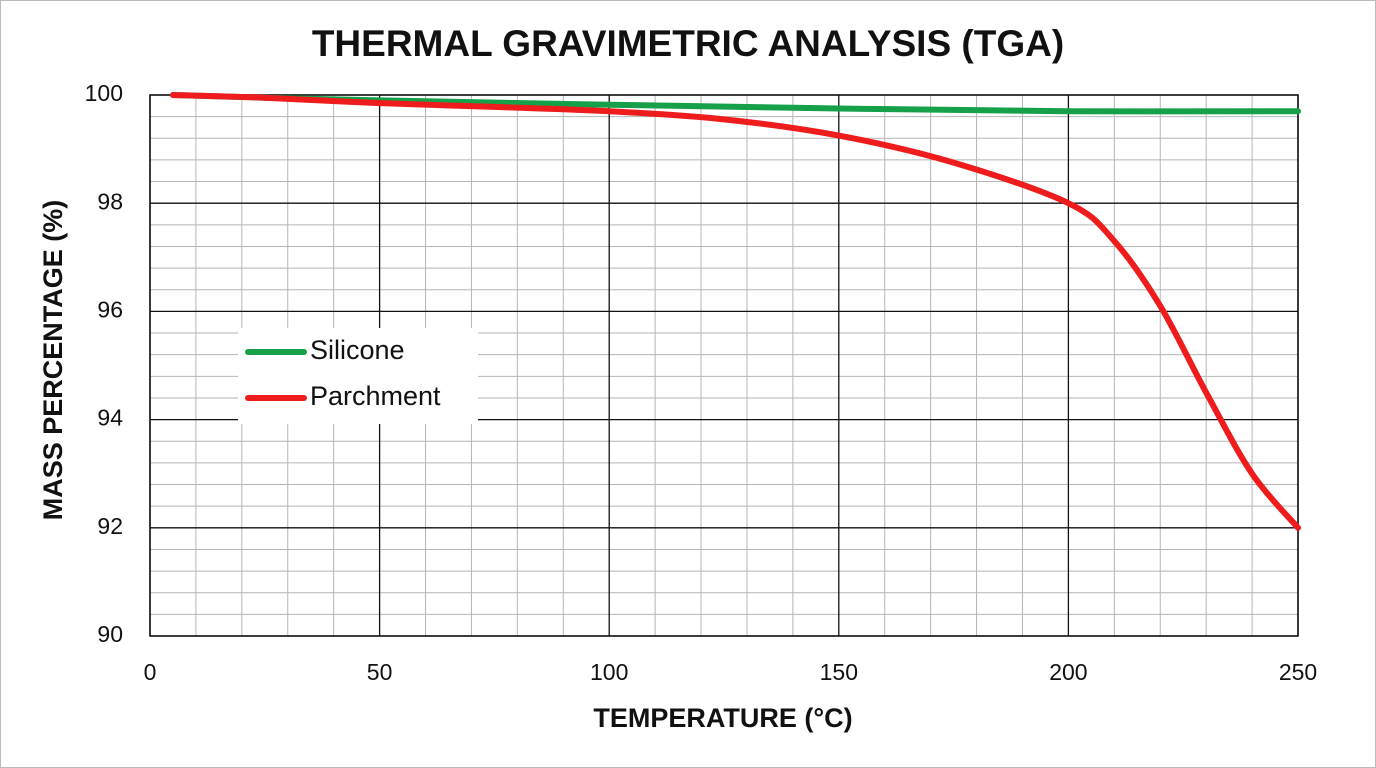 The height and width of the screenshot is (768, 1376). What do you see at coordinates (1298, 672) in the screenshot?
I see `x-tick-label: 250` at bounding box center [1298, 672].